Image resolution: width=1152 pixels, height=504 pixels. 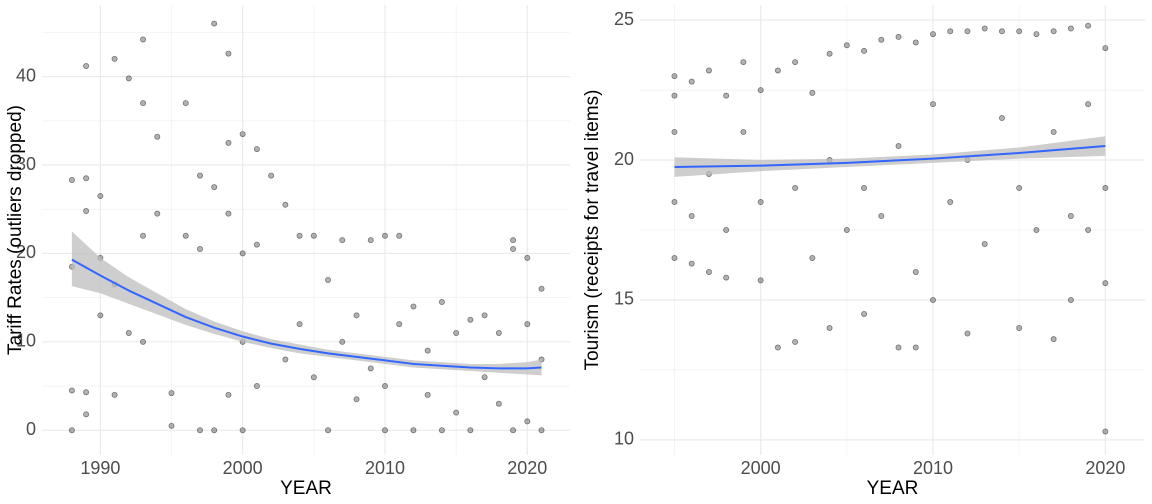 What do you see at coordinates (26, 341) in the screenshot?
I see `y-tick-label: 10` at bounding box center [26, 341].